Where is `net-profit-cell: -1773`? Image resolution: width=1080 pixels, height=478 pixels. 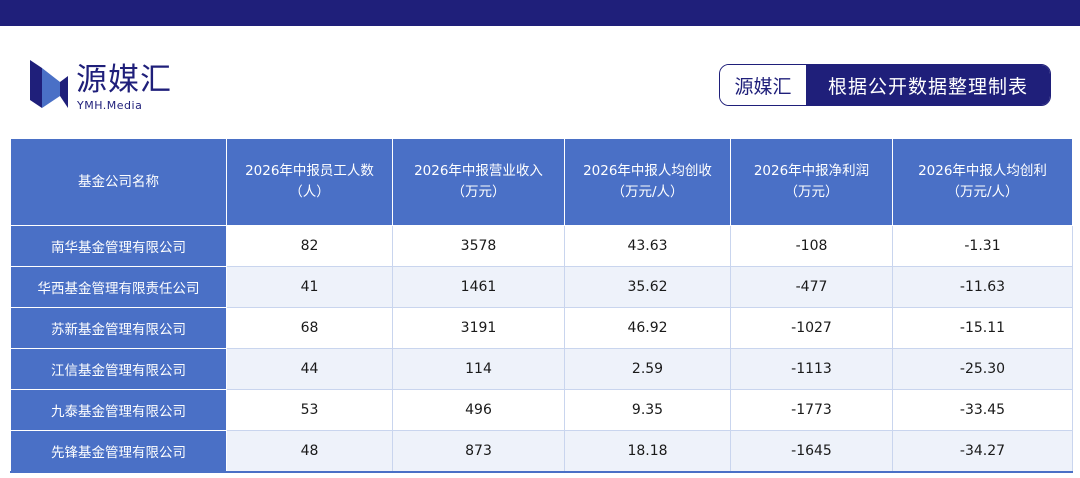 net-profit-cell: -1773 is located at coordinates (811, 410).